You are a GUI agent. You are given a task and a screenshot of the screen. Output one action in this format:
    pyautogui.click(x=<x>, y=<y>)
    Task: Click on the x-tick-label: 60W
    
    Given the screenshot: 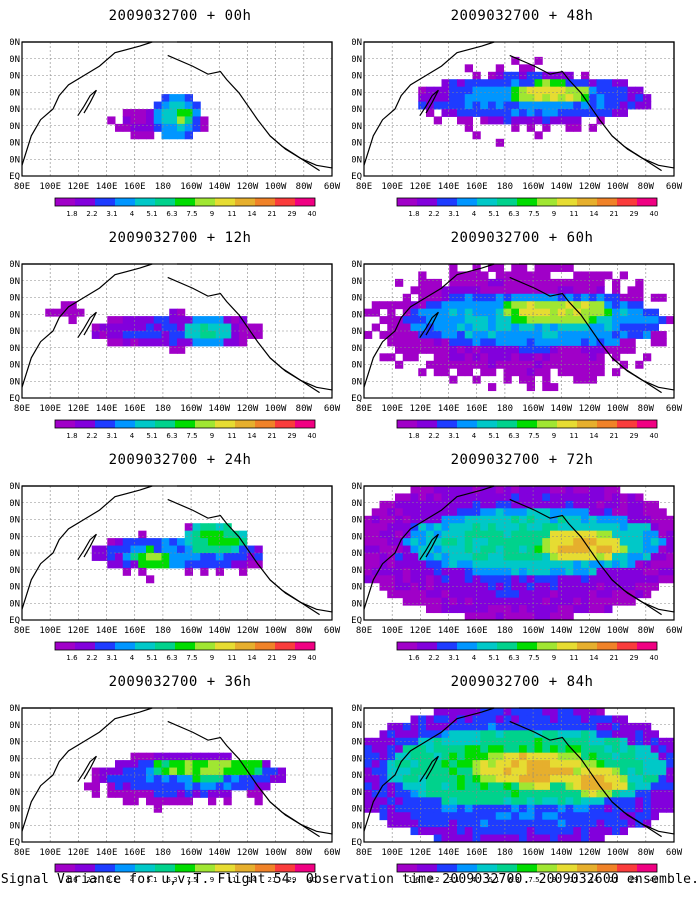 What is the action you would take?
    pyautogui.click(x=674, y=409)
    